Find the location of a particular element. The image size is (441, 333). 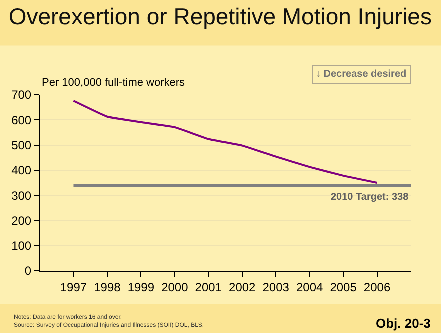

y-tick-label: 400 is located at coordinates (22, 171).